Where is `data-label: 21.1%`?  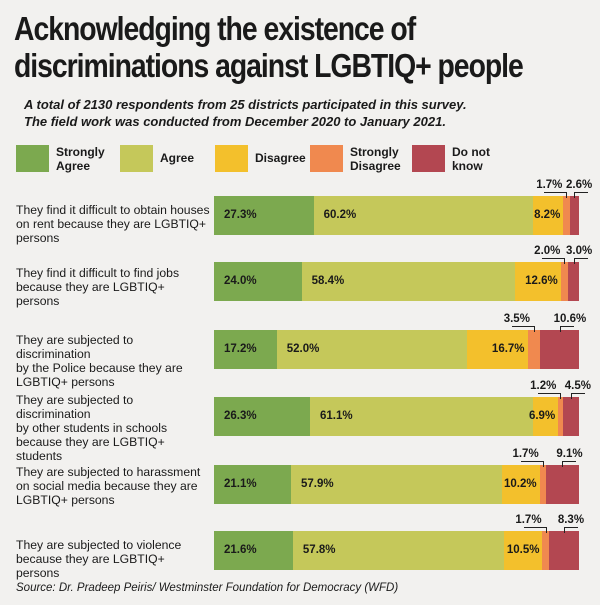
data-label: 21.1% is located at coordinates (240, 484).